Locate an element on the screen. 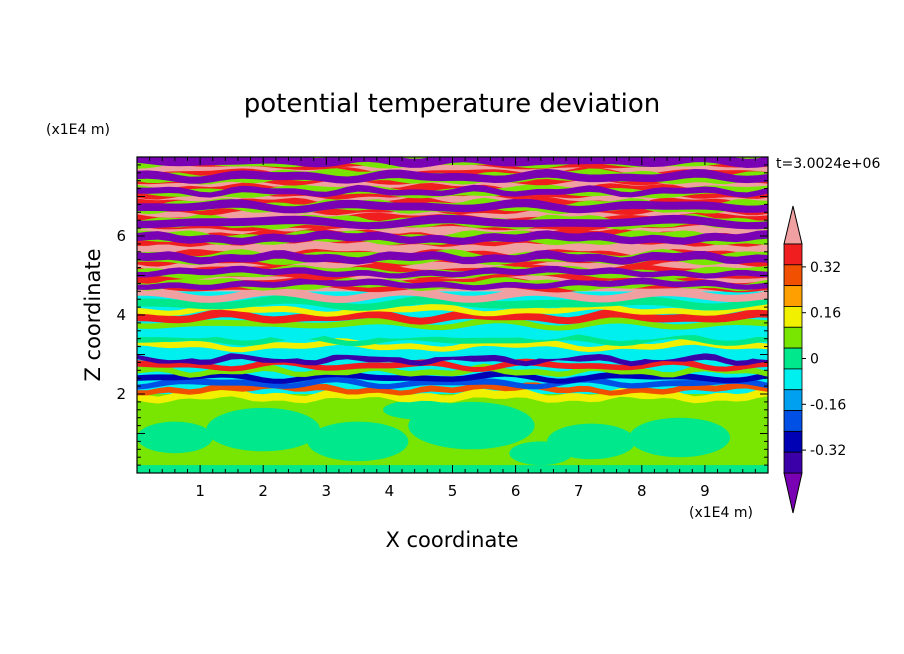 The height and width of the screenshot is (654, 904). y-tick-label: 2 is located at coordinates (121, 394).